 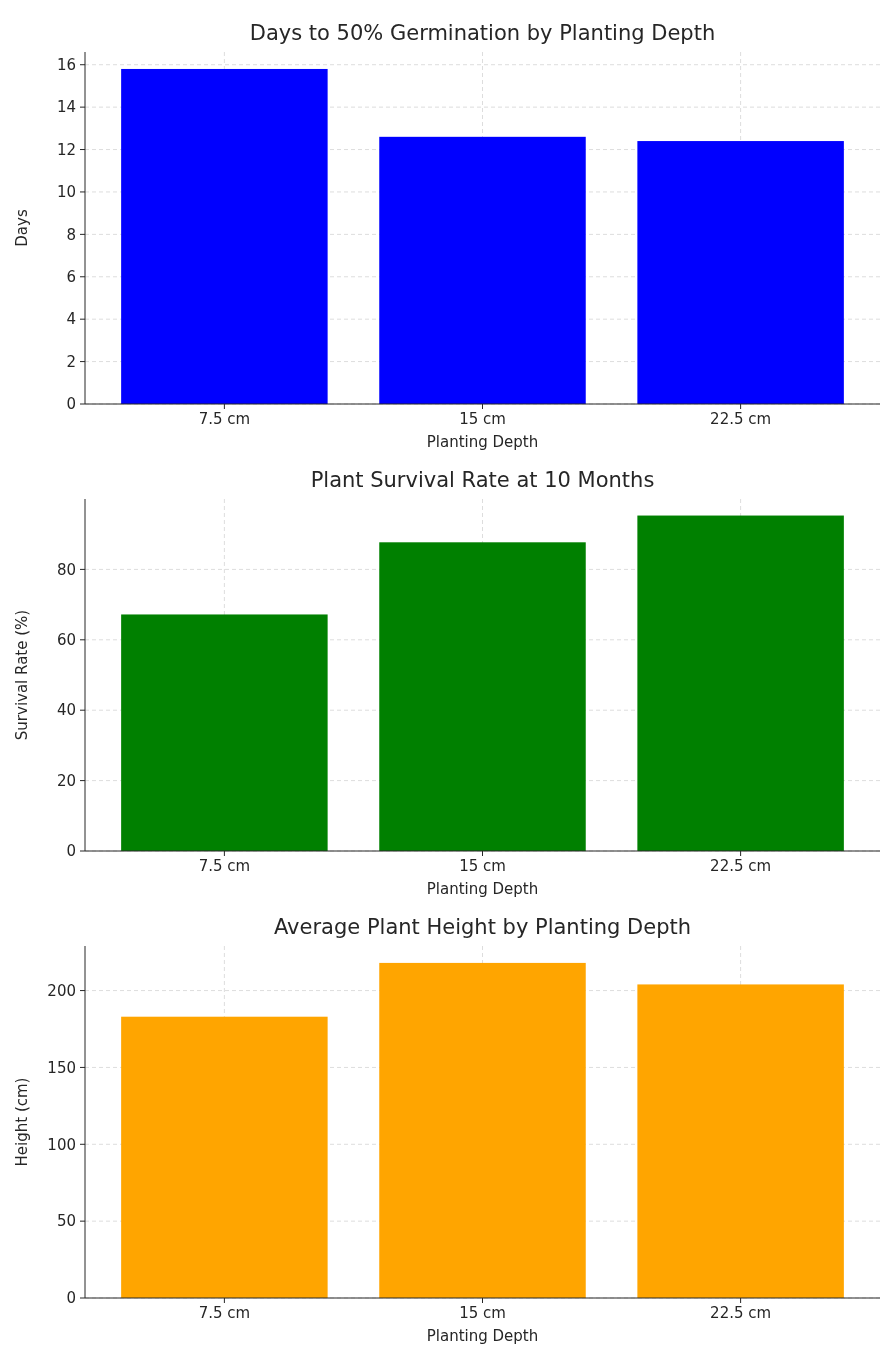 I want to click on y-tick-label: 20, so click(x=66, y=780).